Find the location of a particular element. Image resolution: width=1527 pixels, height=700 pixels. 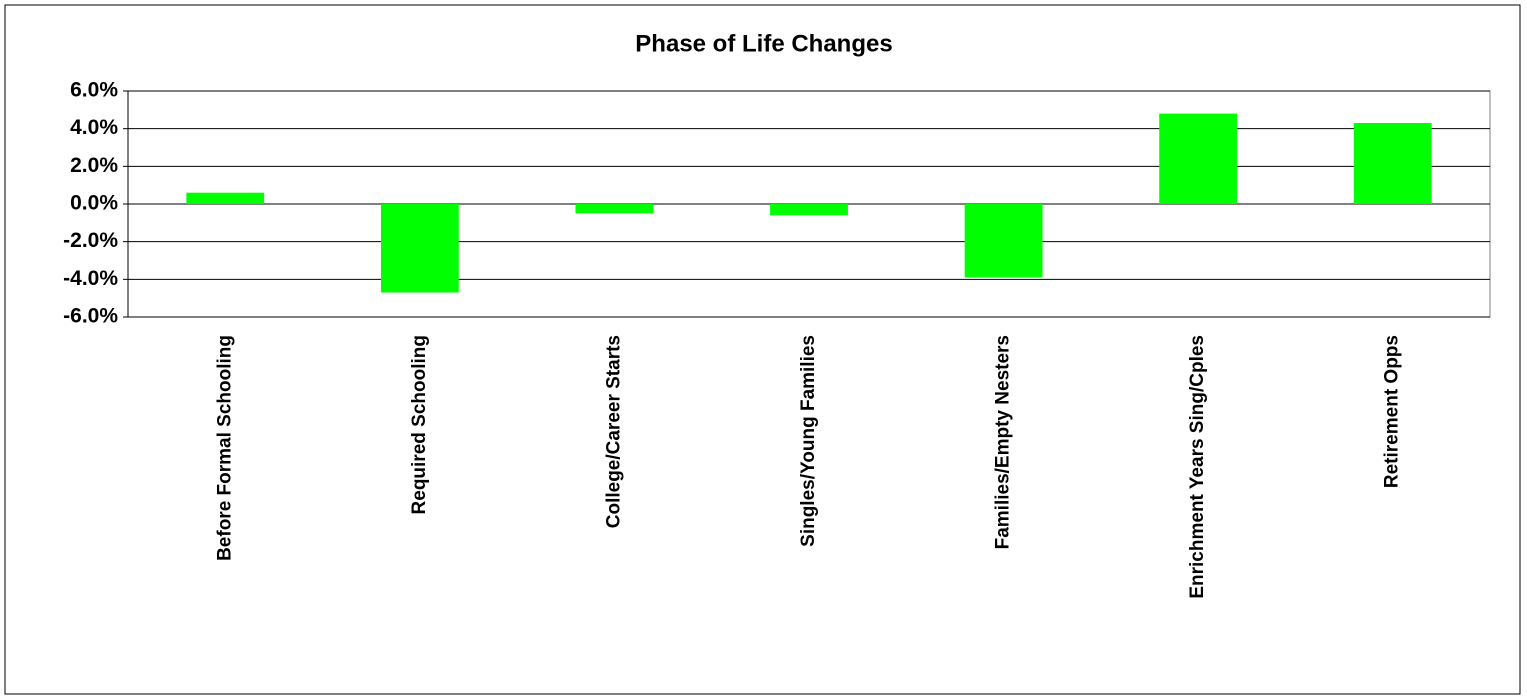

y-tick-label: -2.0% is located at coordinates (90, 240).